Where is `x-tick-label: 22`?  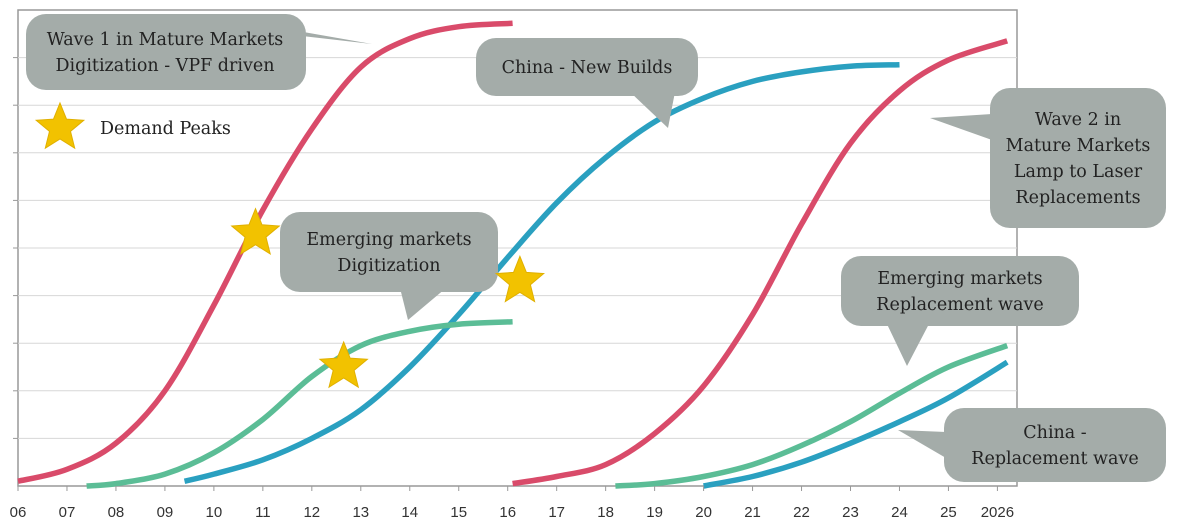 x-tick-label: 22 is located at coordinates (801, 512).